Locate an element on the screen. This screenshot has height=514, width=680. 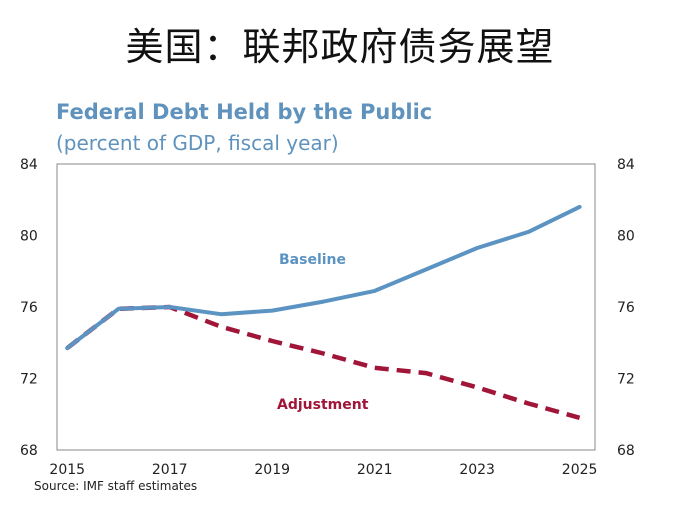
x-tick-label: 2021 is located at coordinates (375, 470).